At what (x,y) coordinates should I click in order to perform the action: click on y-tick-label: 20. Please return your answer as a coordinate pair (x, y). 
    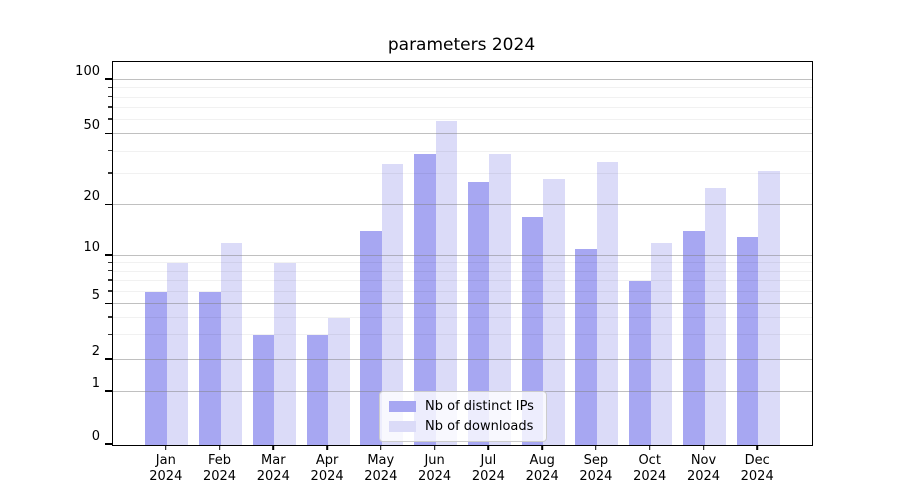
    Looking at the image, I should click on (91, 197).